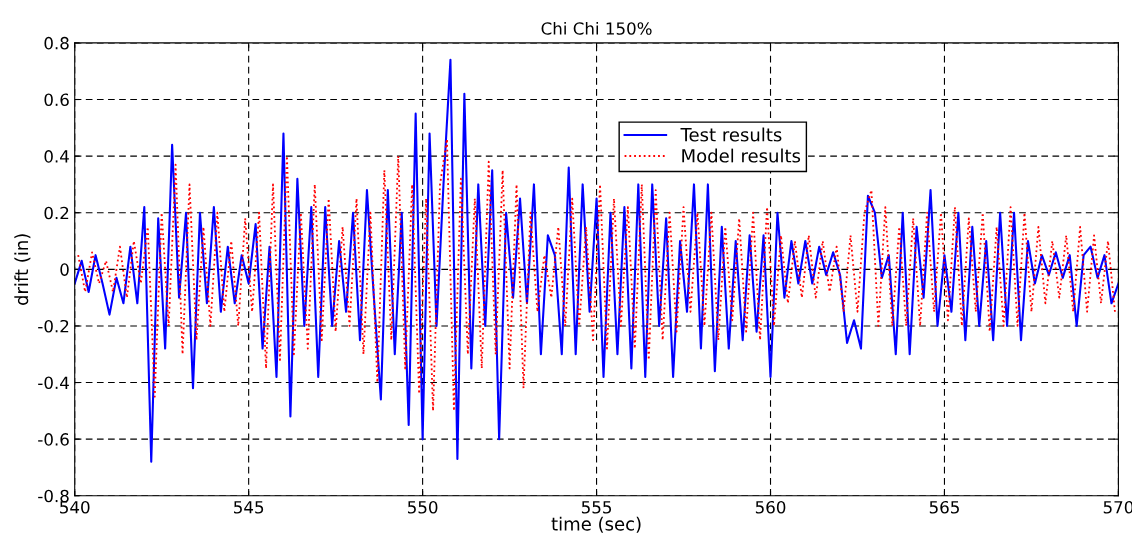  What do you see at coordinates (596, 28) in the screenshot?
I see `chart-title: Chi Chi 150%` at bounding box center [596, 28].